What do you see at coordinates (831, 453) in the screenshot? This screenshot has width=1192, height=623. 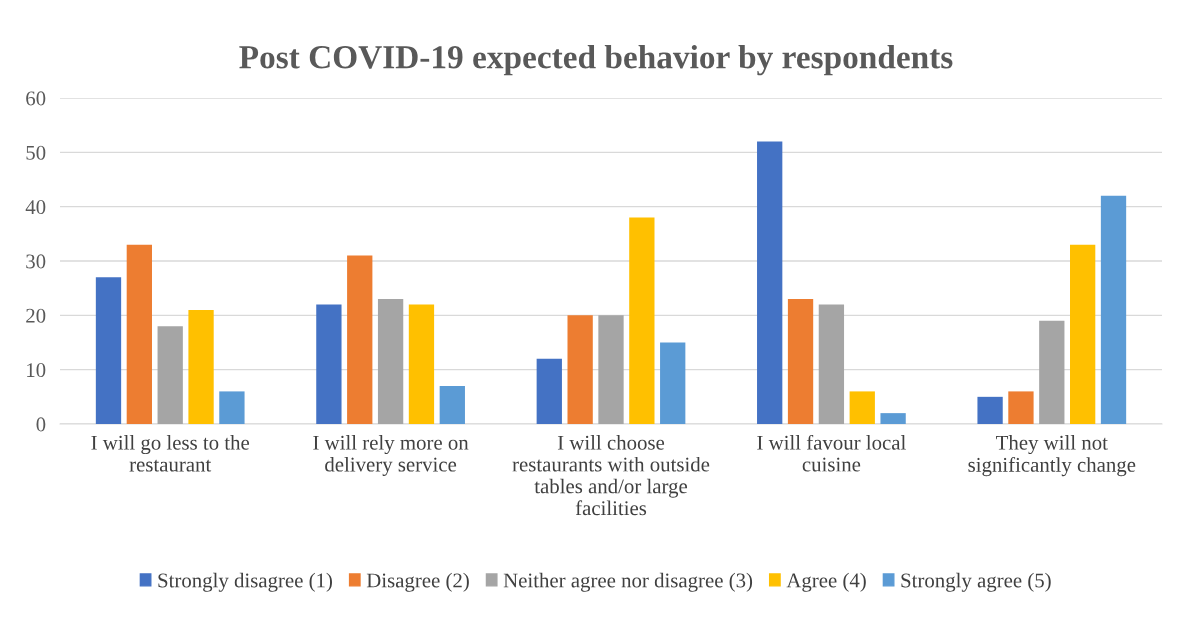 I see `x-tick-label: I will favour local cuisine` at bounding box center [831, 453].